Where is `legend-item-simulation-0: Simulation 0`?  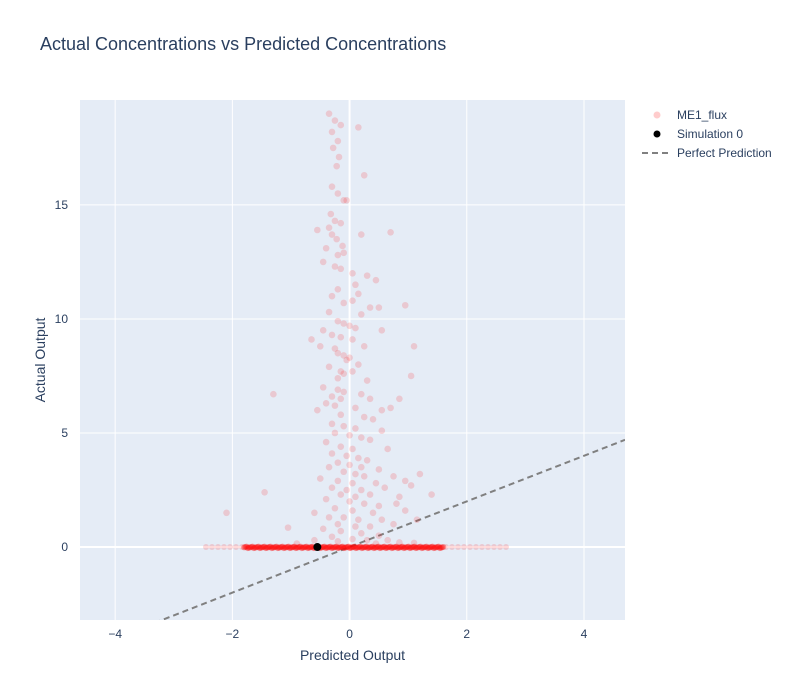 legend-item-simulation-0: Simulation 0 is located at coordinates (698, 134).